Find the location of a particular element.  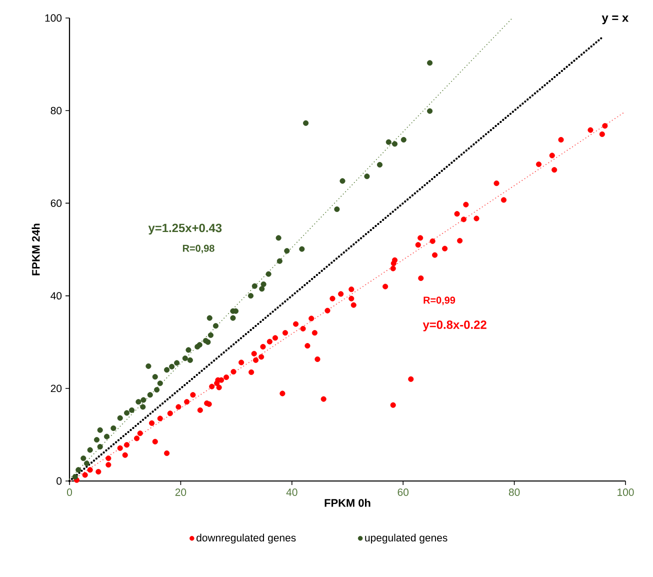

y-tick-label: 0 is located at coordinates (59, 481).